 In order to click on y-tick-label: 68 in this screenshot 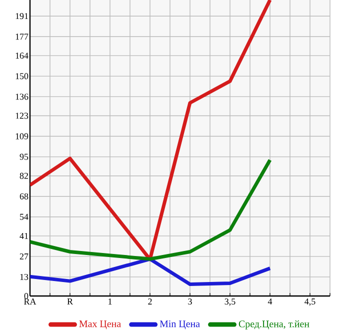, I will do `click(24, 196)`.